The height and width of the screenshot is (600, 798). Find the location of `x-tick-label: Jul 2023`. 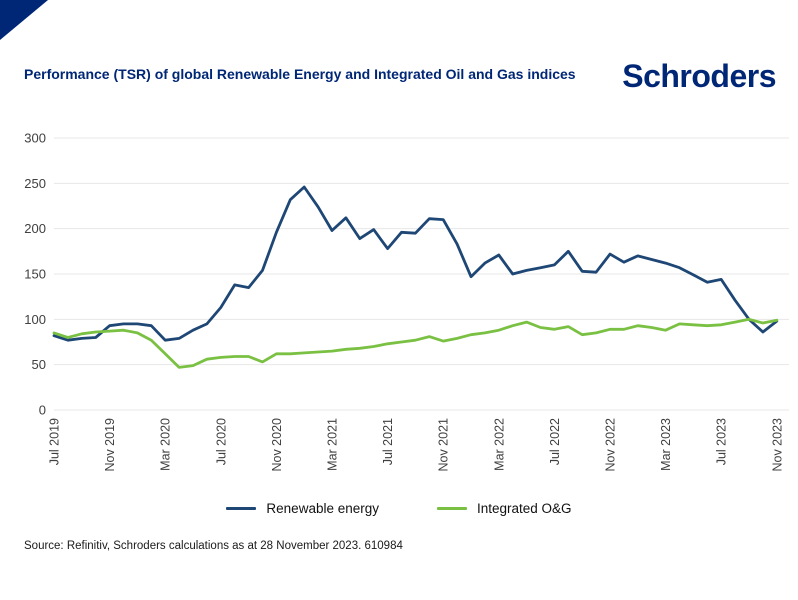

x-tick-label: Jul 2023 is located at coordinates (722, 441).